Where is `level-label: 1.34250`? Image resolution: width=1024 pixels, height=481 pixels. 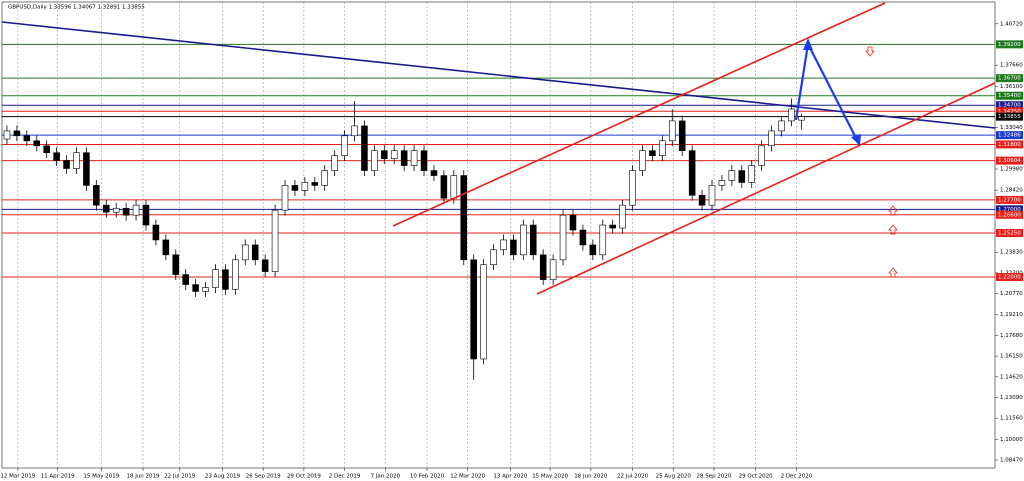 level-label: 1.34250 is located at coordinates (1009, 112).